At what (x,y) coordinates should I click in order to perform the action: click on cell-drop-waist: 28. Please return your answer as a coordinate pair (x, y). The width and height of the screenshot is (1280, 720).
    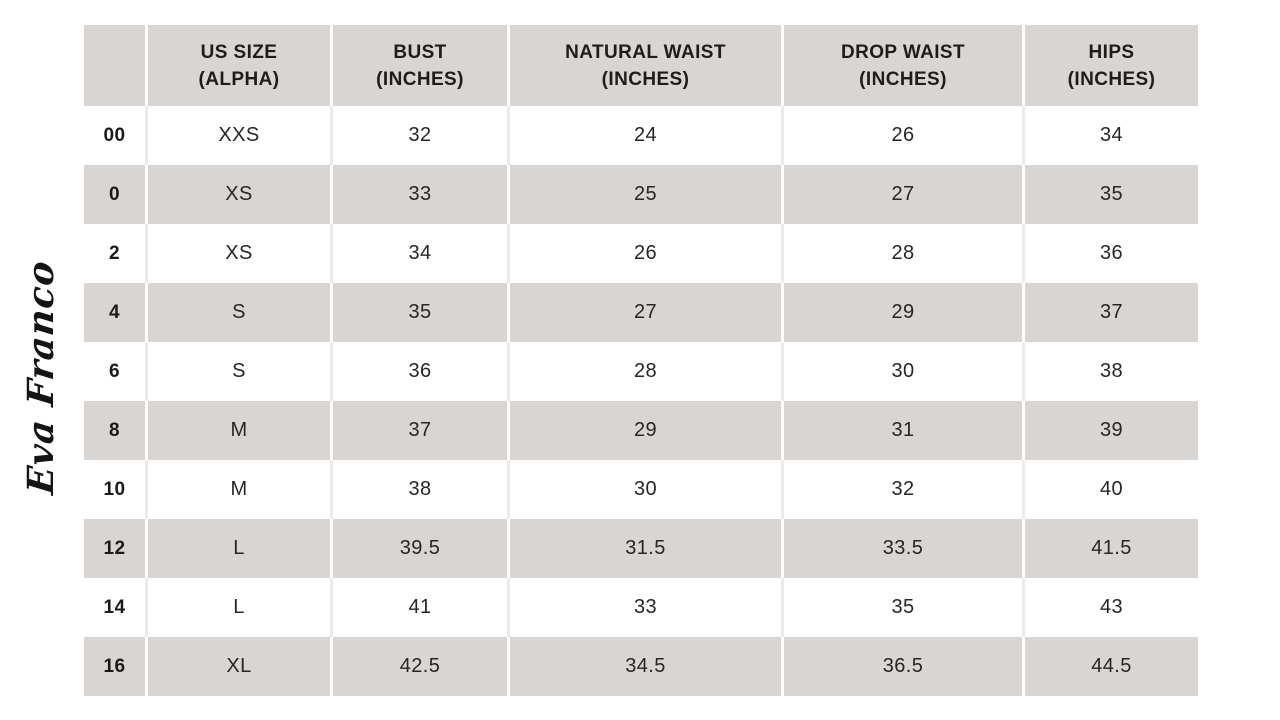
    Looking at the image, I should click on (904, 253).